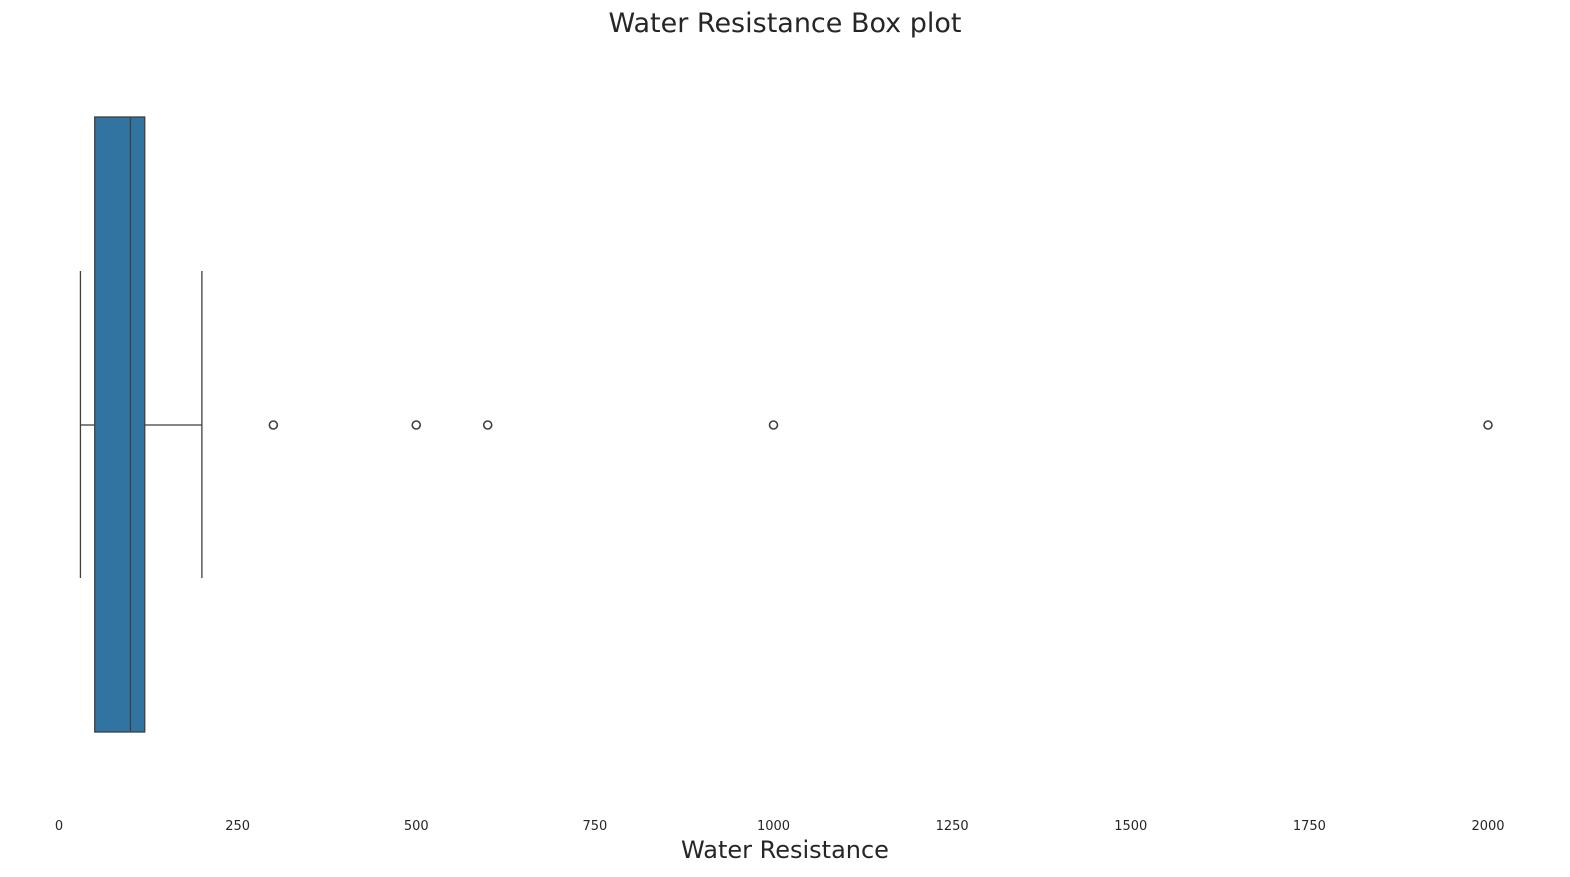  I want to click on iqr-box, so click(120, 424).